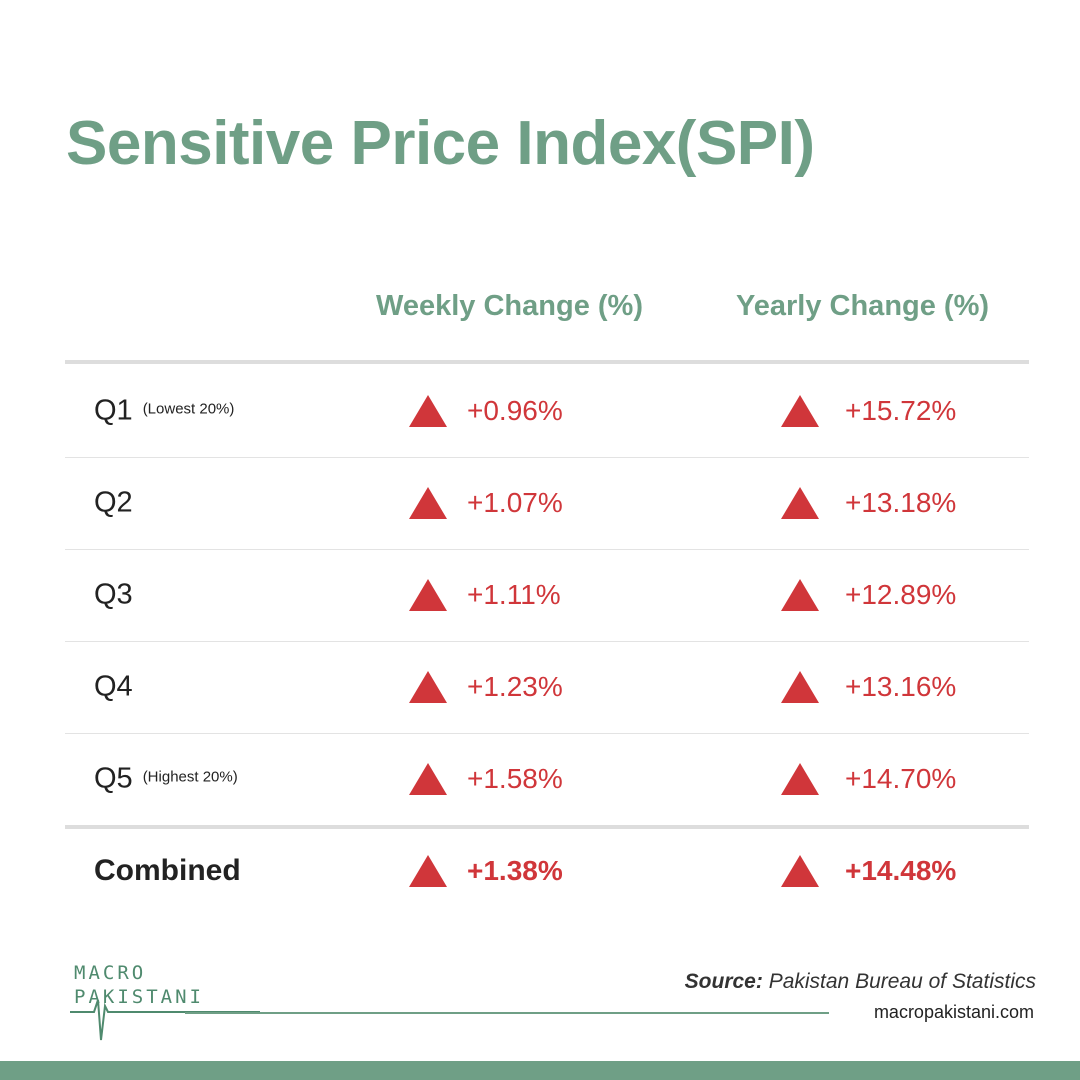 Image resolution: width=1080 pixels, height=1080 pixels. What do you see at coordinates (113, 594) in the screenshot?
I see `row-label: Q3` at bounding box center [113, 594].